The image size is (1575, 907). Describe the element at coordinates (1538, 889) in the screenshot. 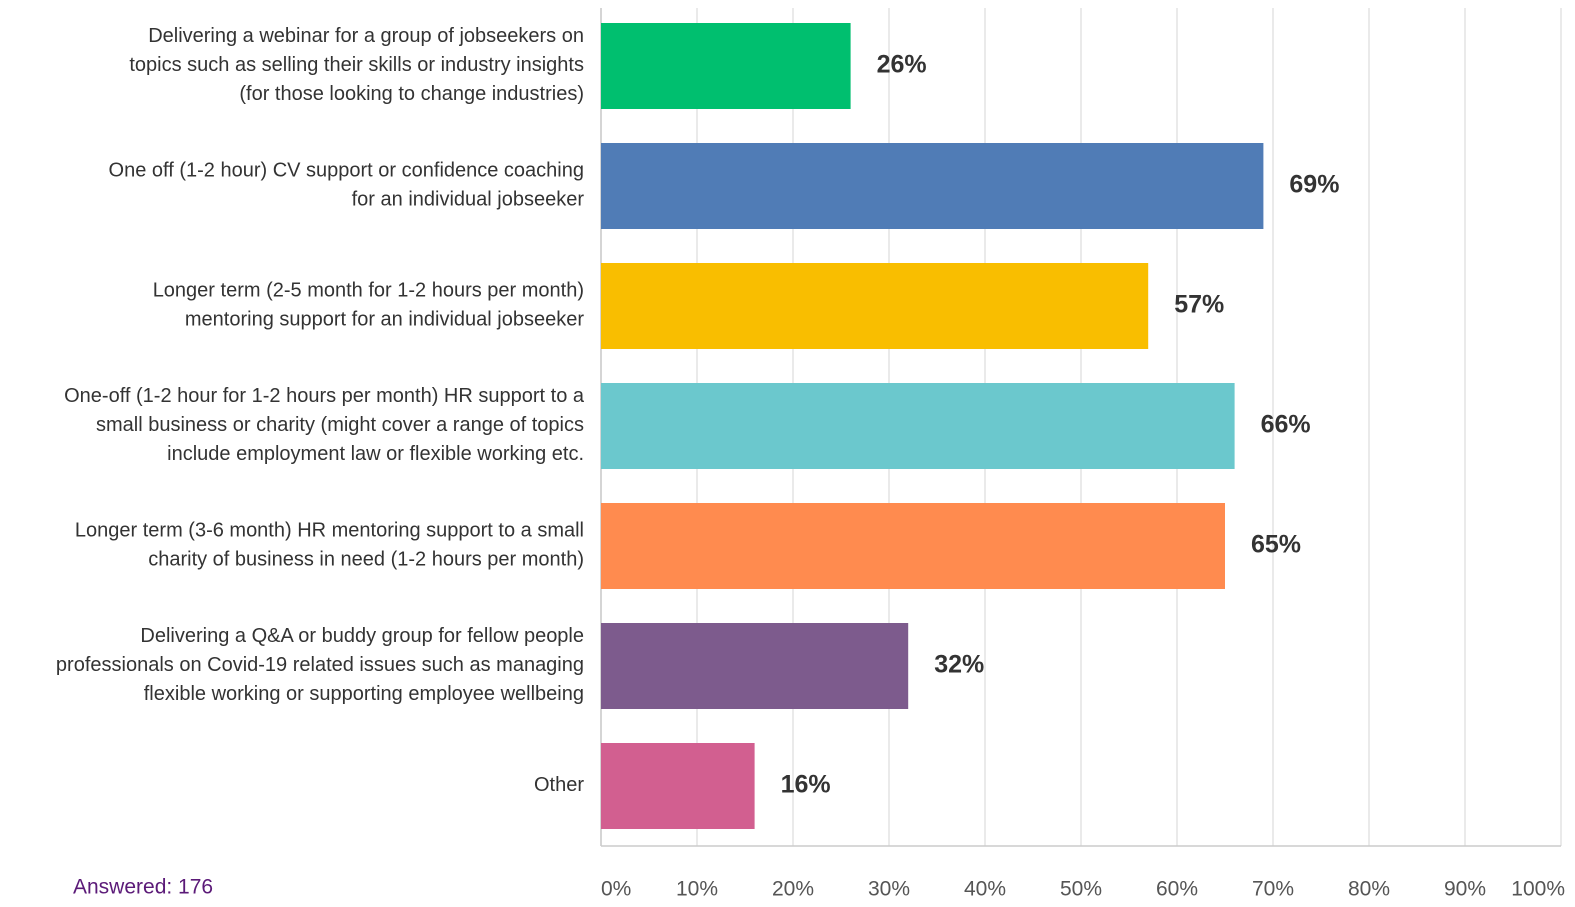

I see `x-tick-label: 100%` at that location.